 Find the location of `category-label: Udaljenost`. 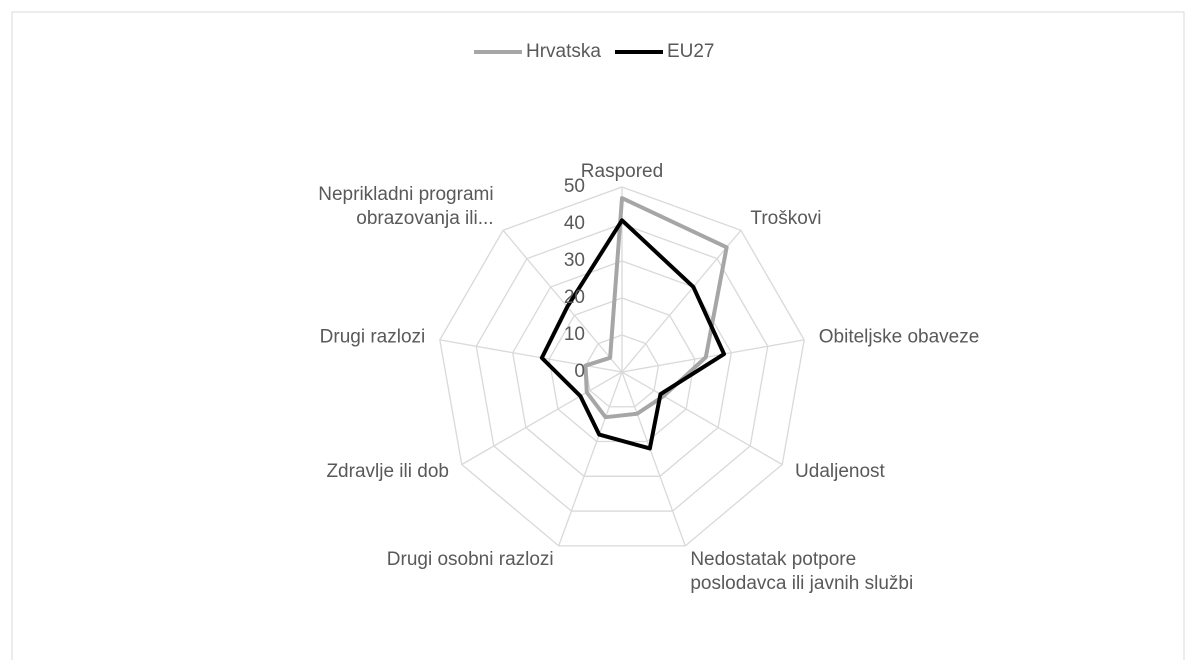

category-label: Udaljenost is located at coordinates (840, 471).